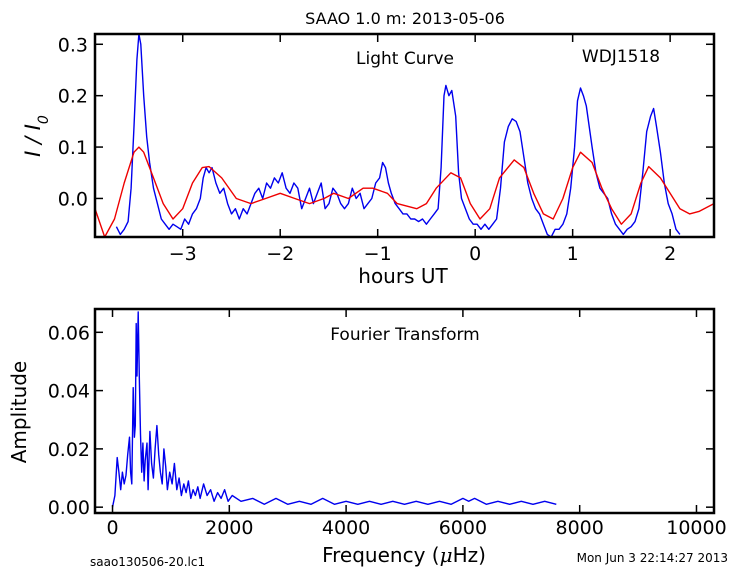 The width and height of the screenshot is (742, 580). I want to click on light-curve-y-tick-label: 0.0, so click(73, 199).